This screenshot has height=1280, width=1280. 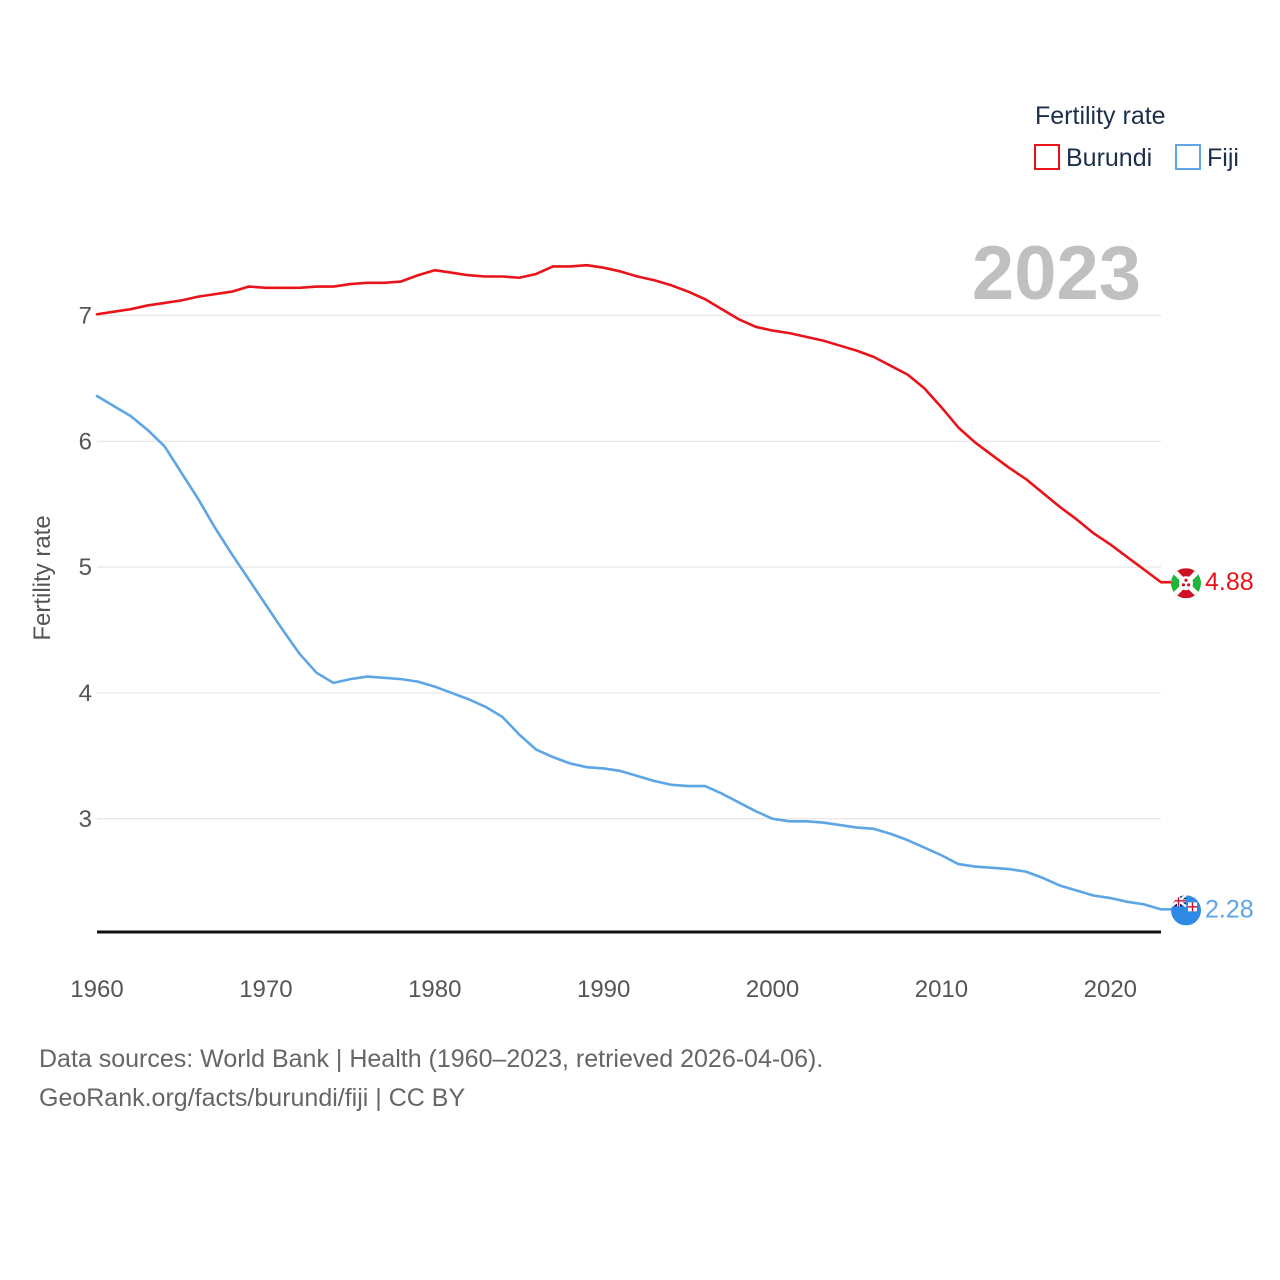 I want to click on y-tick-label-7: 7, so click(x=85, y=315).